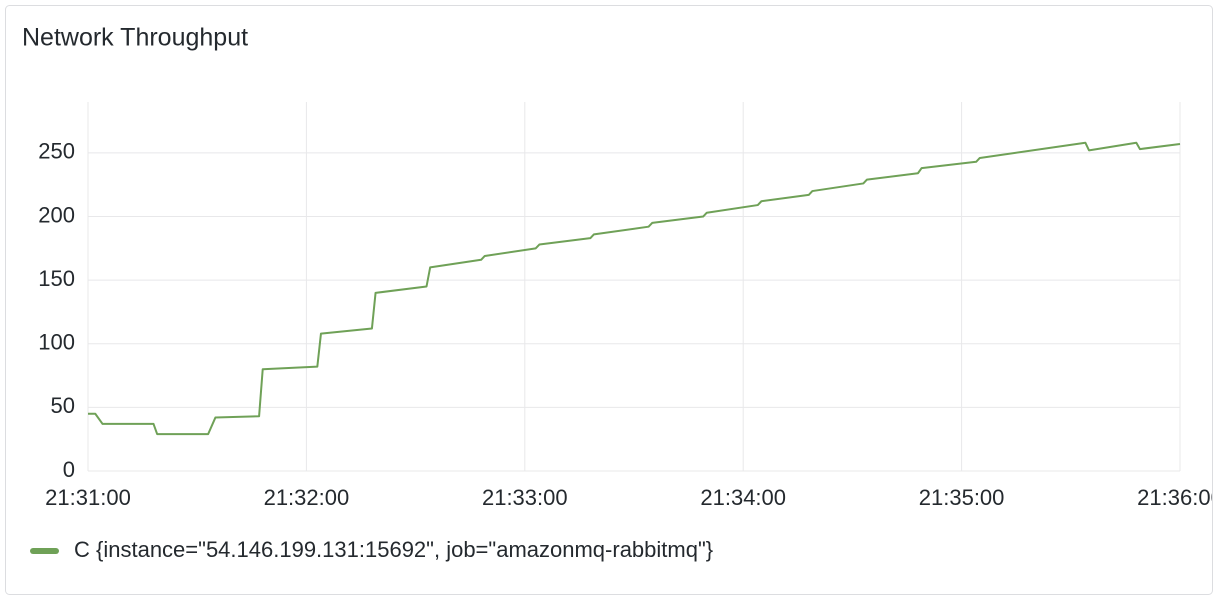 The image size is (1218, 600). What do you see at coordinates (56, 214) in the screenshot?
I see `y-tick-label: 200` at bounding box center [56, 214].